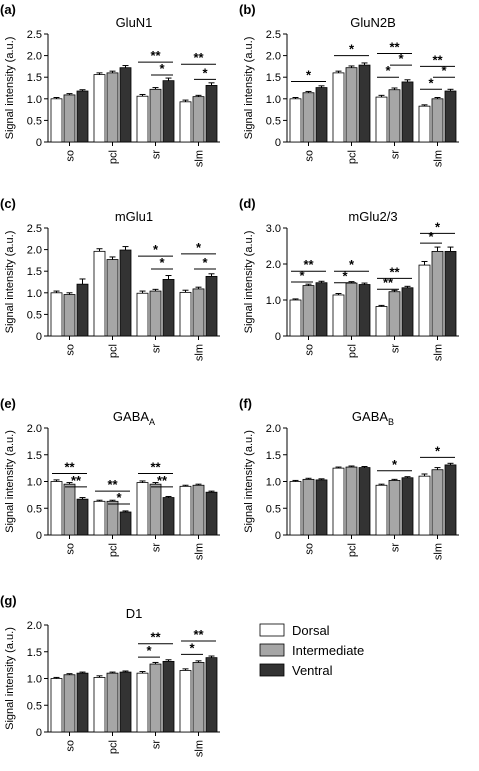  Describe the element at coordinates (134, 216) in the screenshot. I see `chart-title-text: mGlu1` at that location.